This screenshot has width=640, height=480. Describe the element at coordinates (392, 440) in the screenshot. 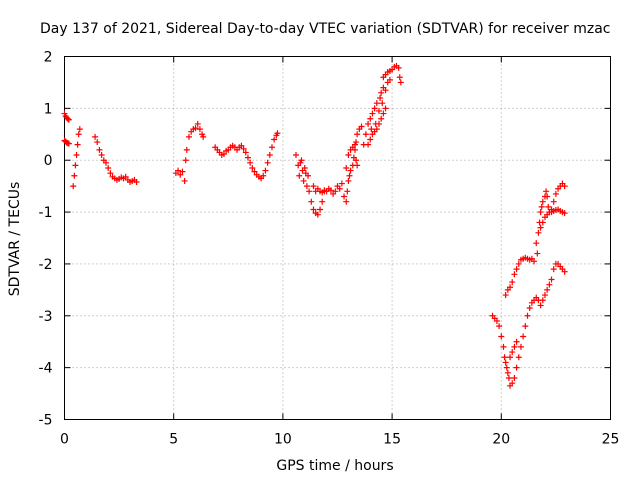

I see `x-tick-label: 15` at that location.